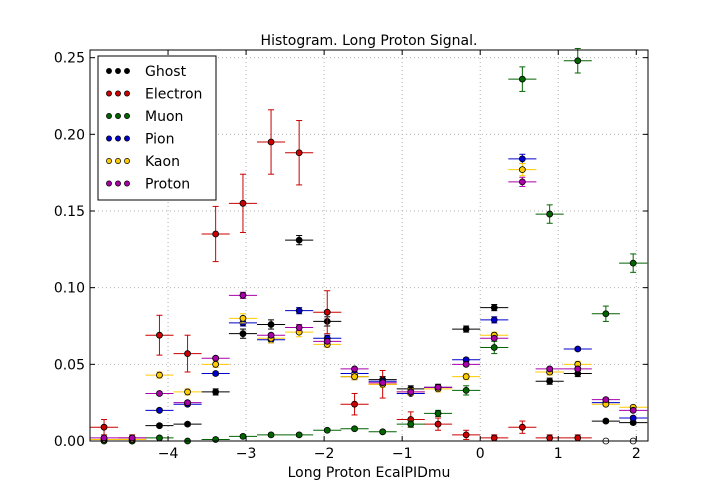  Describe the element at coordinates (558, 454) in the screenshot. I see `x-tick-label: 1` at that location.